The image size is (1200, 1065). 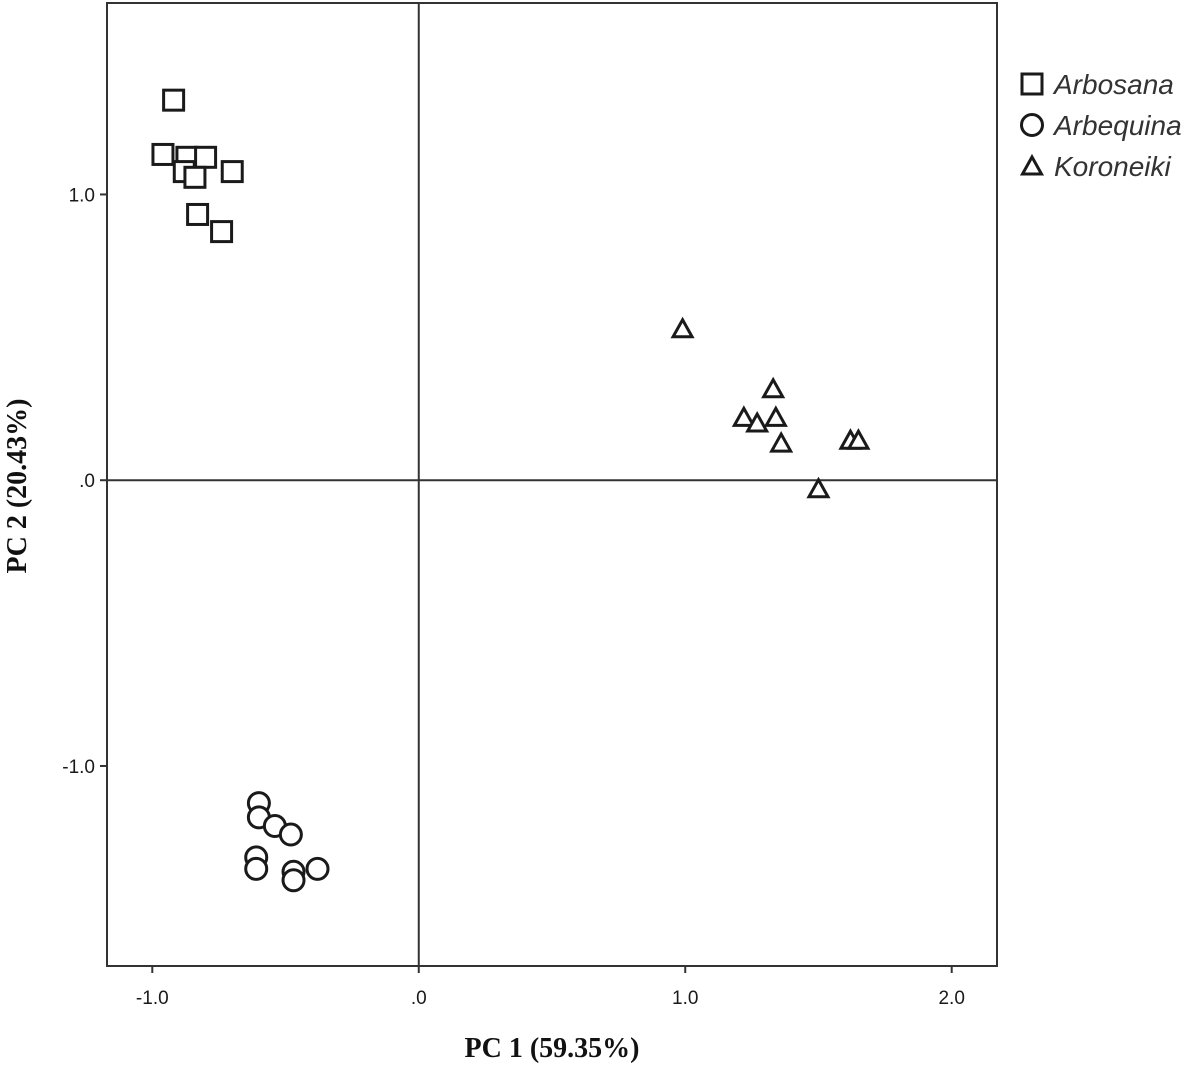 What do you see at coordinates (17, 486) in the screenshot?
I see `y-axis-title: PC 2 (20.43%)` at bounding box center [17, 486].